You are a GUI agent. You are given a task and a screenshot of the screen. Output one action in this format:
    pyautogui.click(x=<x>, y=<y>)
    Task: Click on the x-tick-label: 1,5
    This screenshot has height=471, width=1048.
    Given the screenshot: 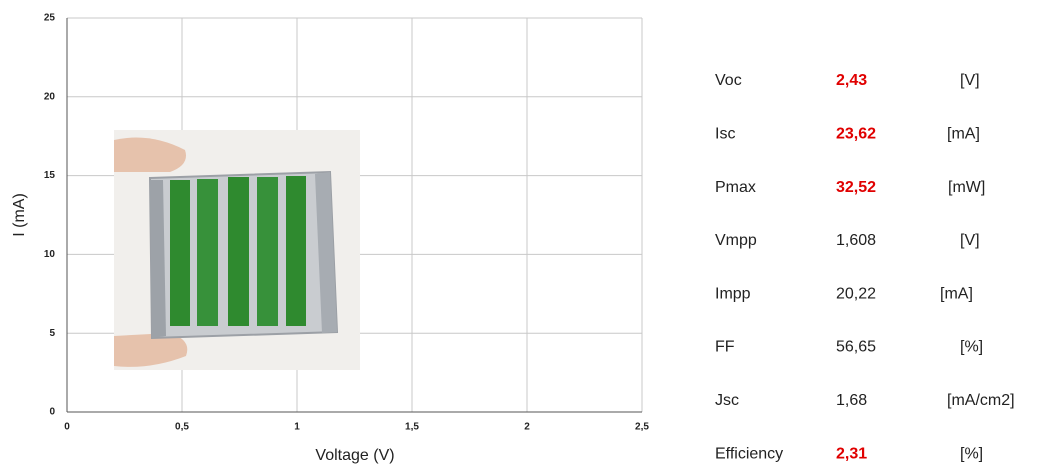 What is the action you would take?
    pyautogui.click(x=412, y=427)
    